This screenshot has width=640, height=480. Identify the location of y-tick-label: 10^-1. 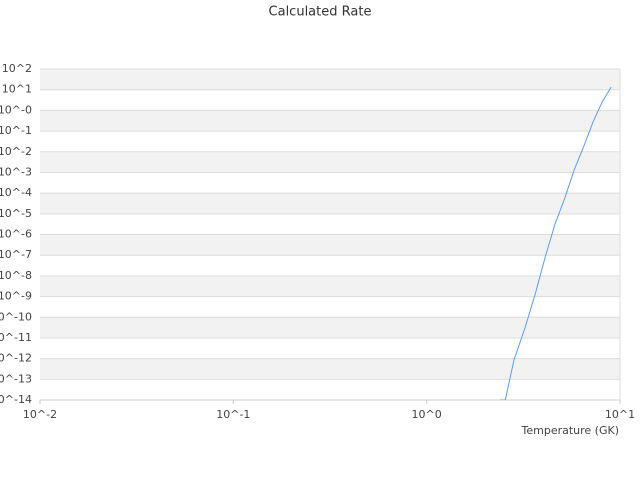
(16, 130).